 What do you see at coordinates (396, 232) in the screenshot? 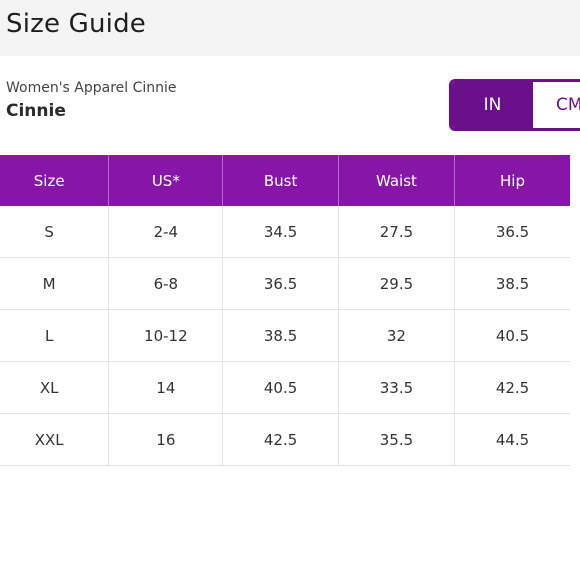
I see `cell-waist: 27.5` at bounding box center [396, 232].